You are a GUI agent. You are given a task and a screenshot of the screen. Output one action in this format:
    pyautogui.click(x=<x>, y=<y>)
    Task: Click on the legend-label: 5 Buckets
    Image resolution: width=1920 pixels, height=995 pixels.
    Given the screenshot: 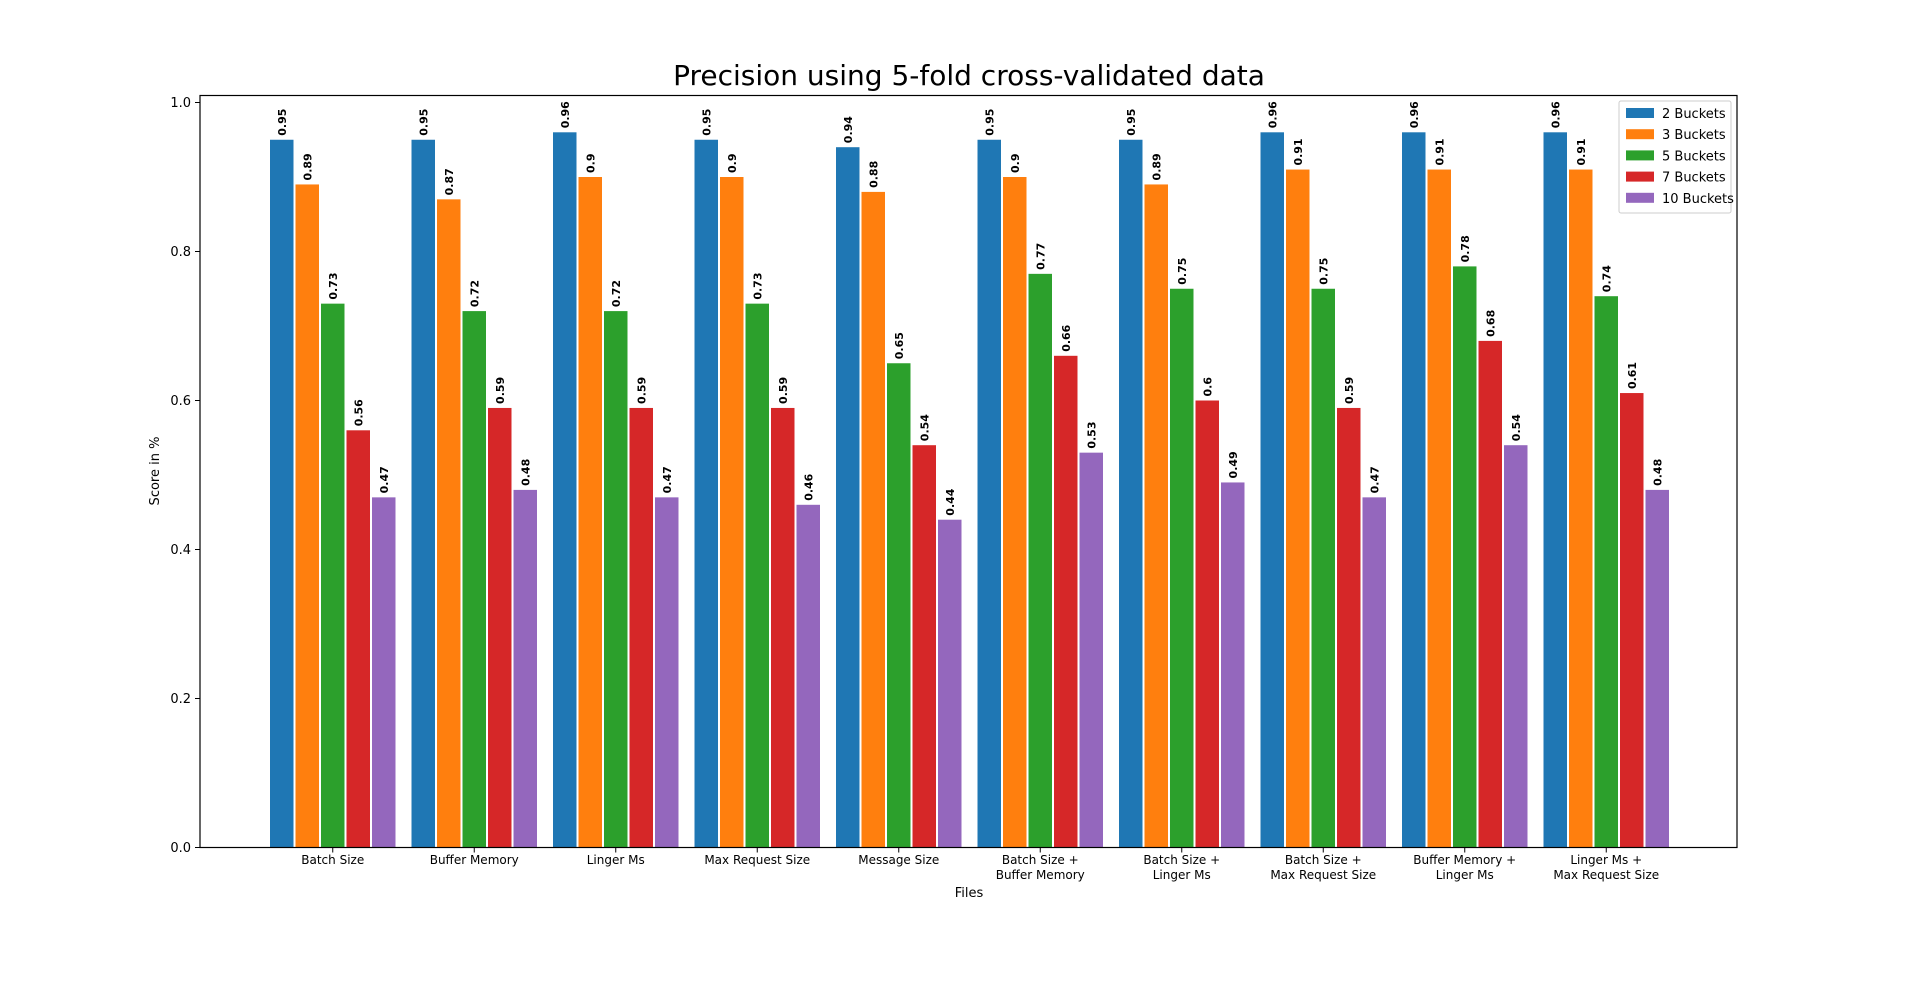 What is the action you would take?
    pyautogui.click(x=1694, y=156)
    